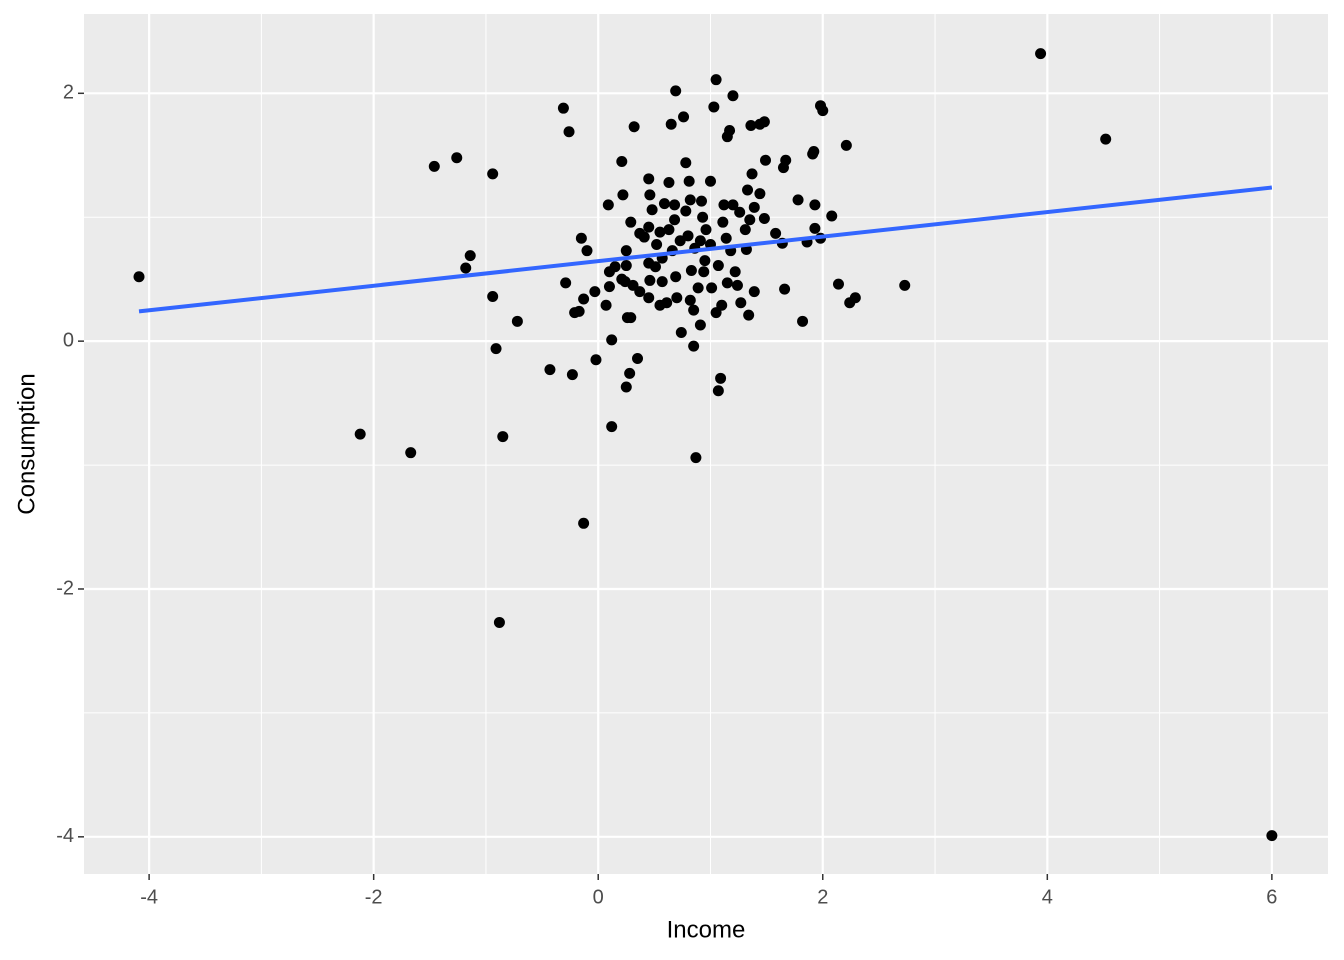 This screenshot has width=1344, height=960. Describe the element at coordinates (706, 929) in the screenshot. I see `x-axis-title: Income` at that location.